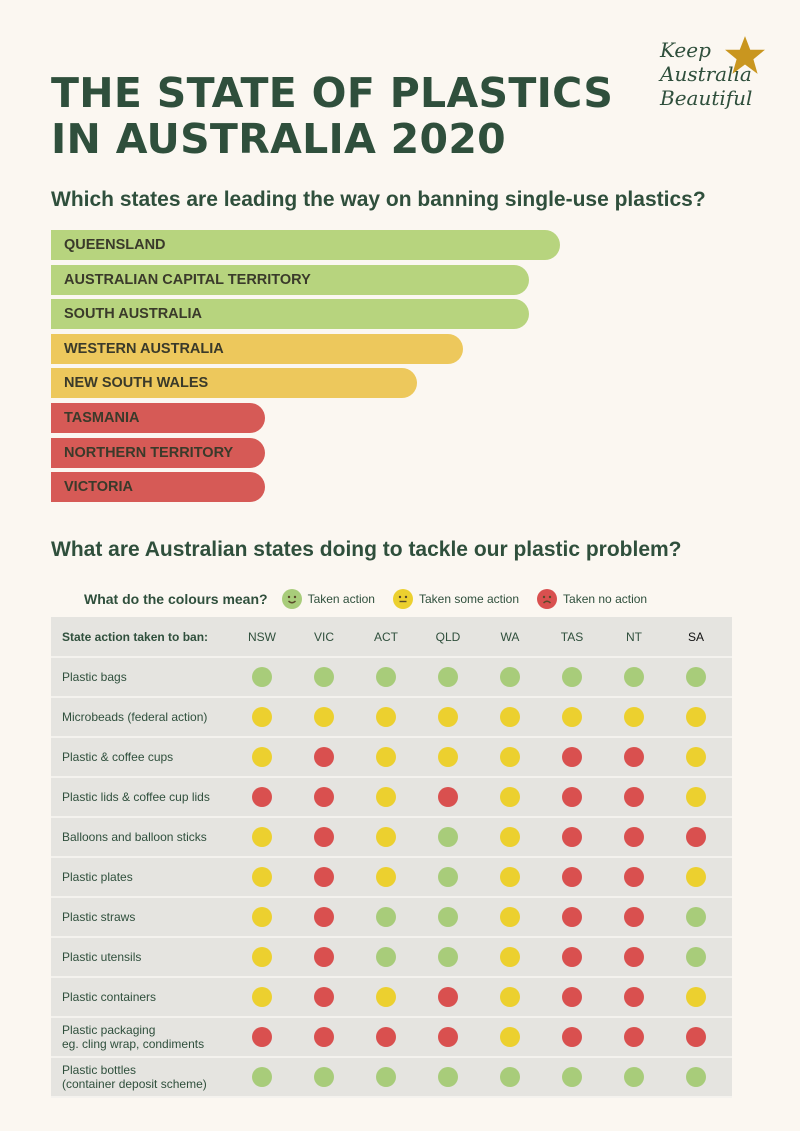  Describe the element at coordinates (134, 837) in the screenshot. I see `row-label-main: Balloons and balloon sticks` at that location.